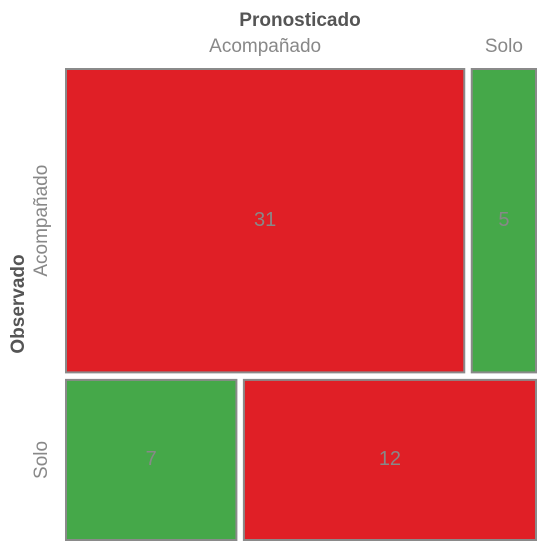 Image resolution: width=557 pixels, height=551 pixels. I want to click on x-tick-label: Acompañado, so click(265, 46).